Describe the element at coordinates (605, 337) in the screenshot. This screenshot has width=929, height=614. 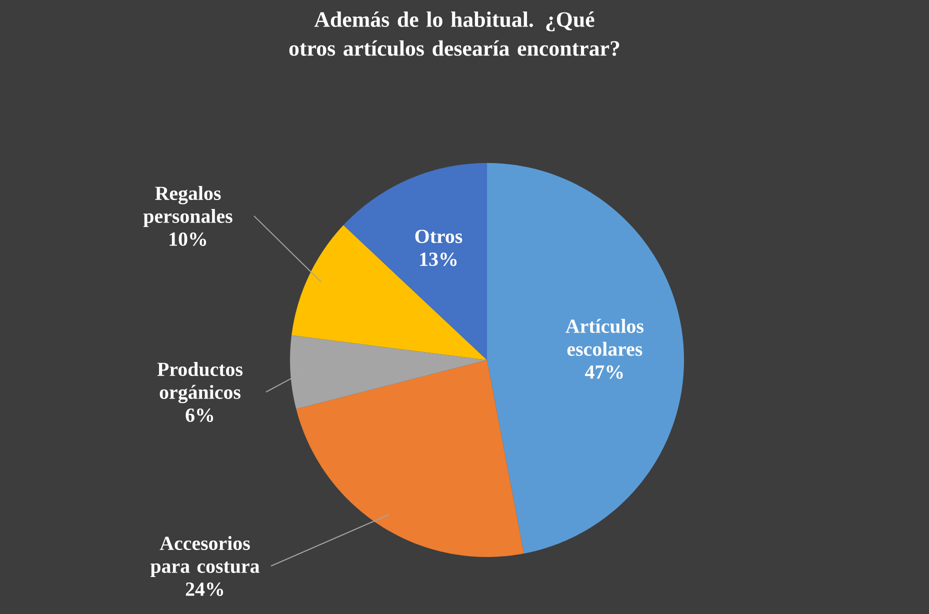
I see `slice-label: Artículos escolares` at that location.